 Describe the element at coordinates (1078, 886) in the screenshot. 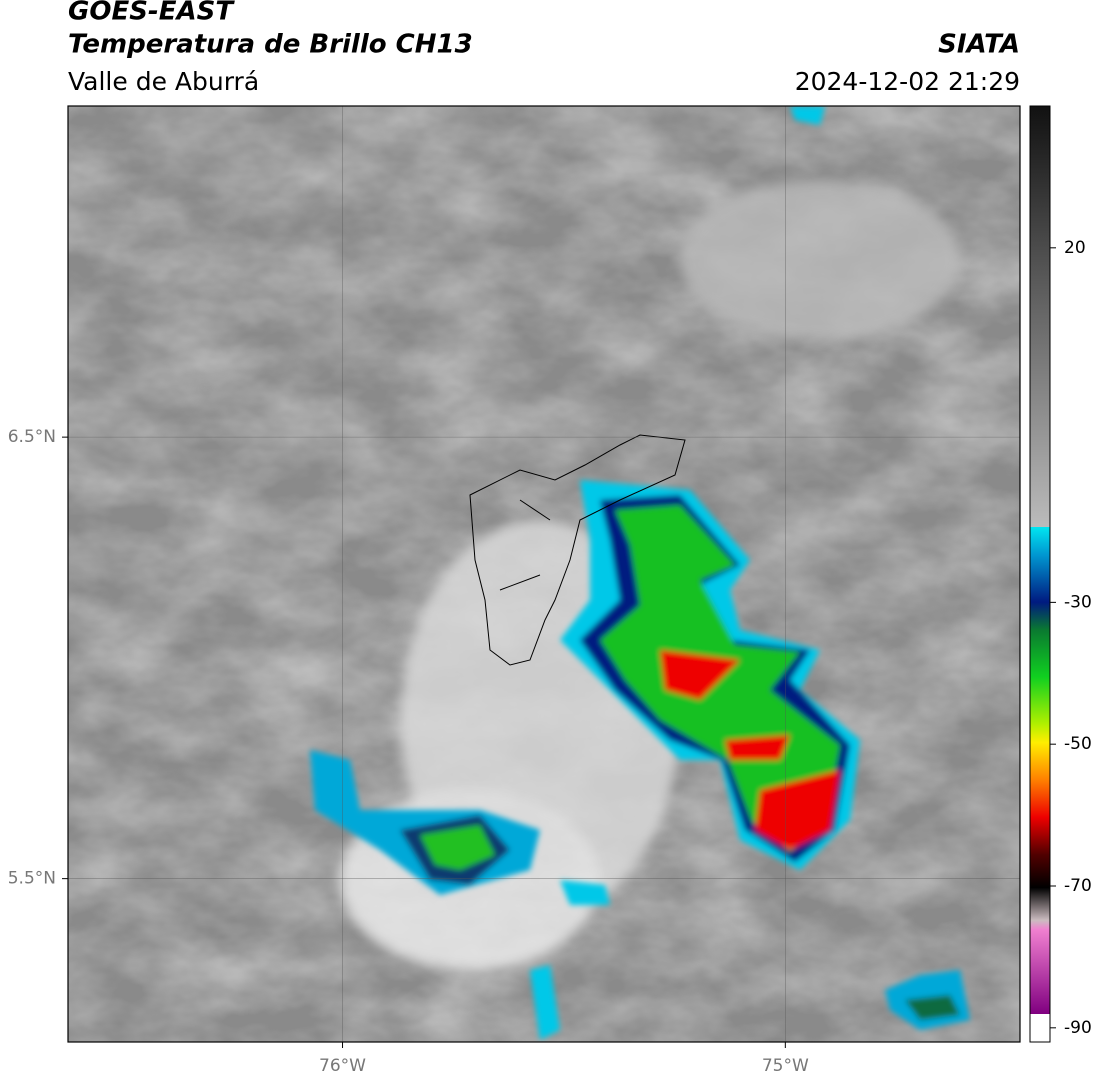

I see `colorbar-tick-label: -70` at that location.